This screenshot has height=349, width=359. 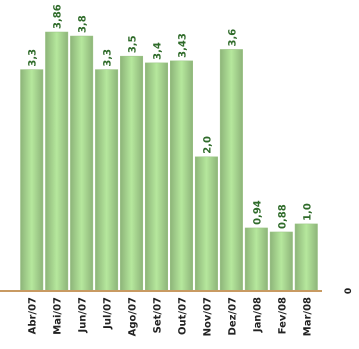 What do you see at coordinates (349, 291) in the screenshot?
I see `text: 0` at bounding box center [349, 291].